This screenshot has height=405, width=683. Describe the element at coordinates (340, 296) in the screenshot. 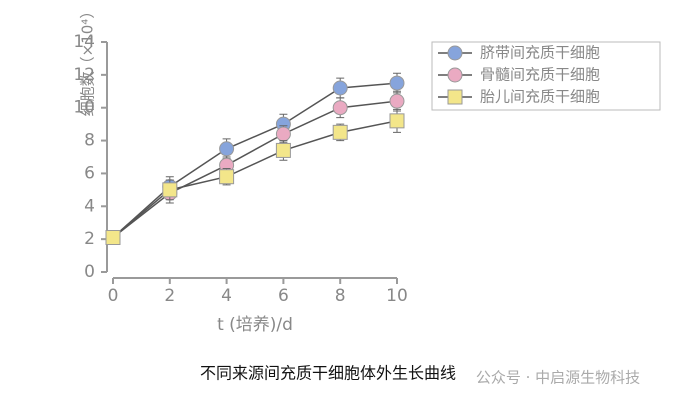

I see `x-tick-label: 8` at that location.